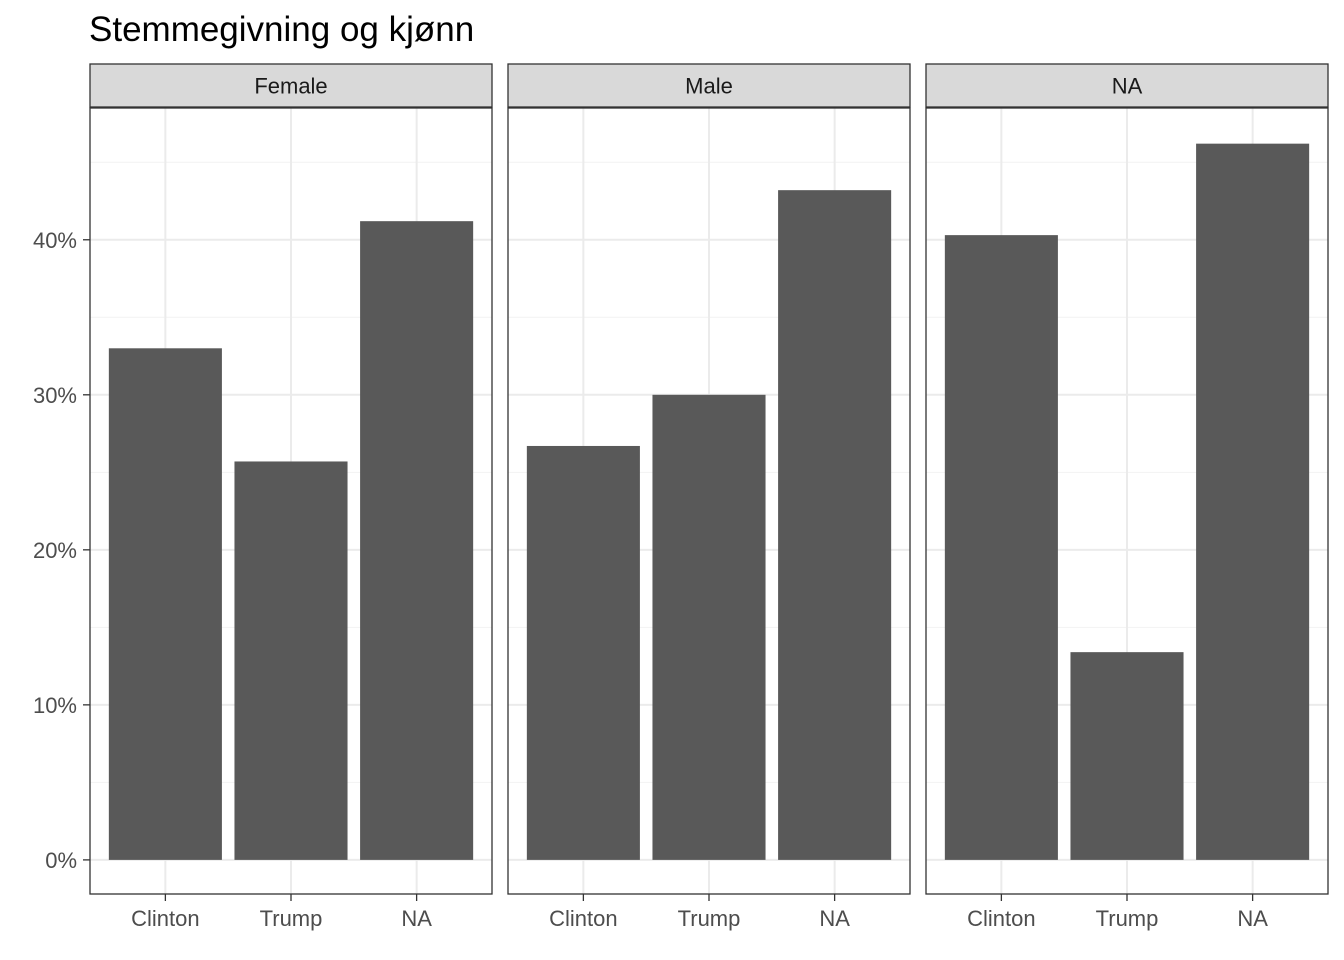 The height and width of the screenshot is (960, 1344). Describe the element at coordinates (55, 705) in the screenshot. I see `y-tick-label: 10%` at that location.